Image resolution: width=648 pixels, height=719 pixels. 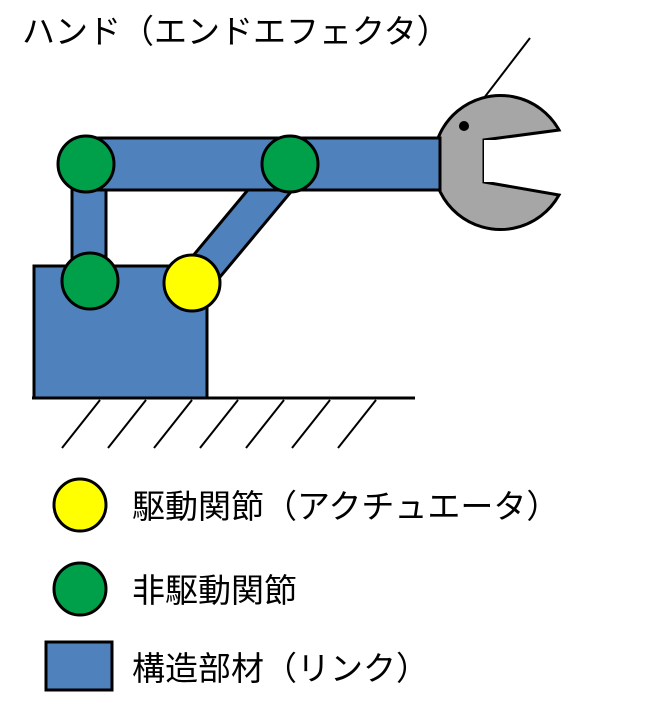 I want to click on ground-hatching, so click(x=223, y=422).